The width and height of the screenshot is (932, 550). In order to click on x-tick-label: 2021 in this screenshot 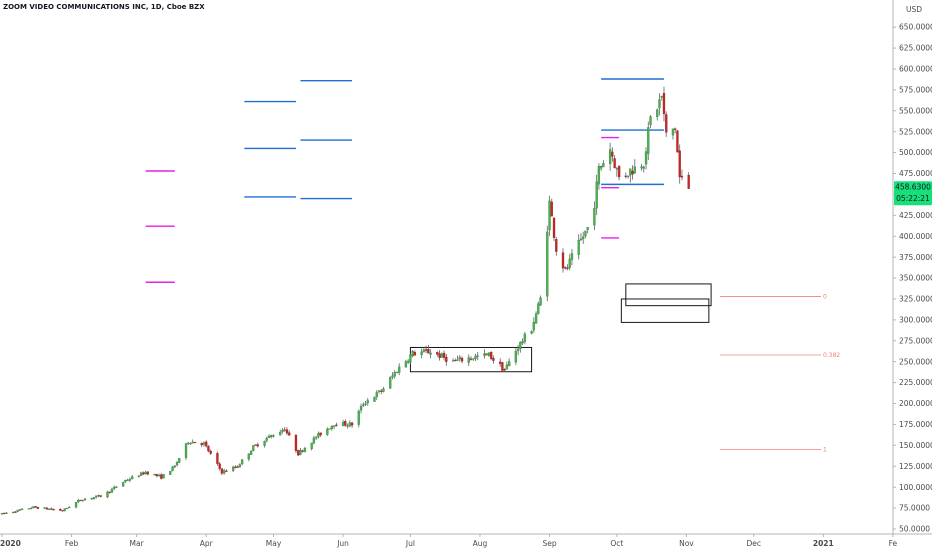, I will do `click(823, 543)`.